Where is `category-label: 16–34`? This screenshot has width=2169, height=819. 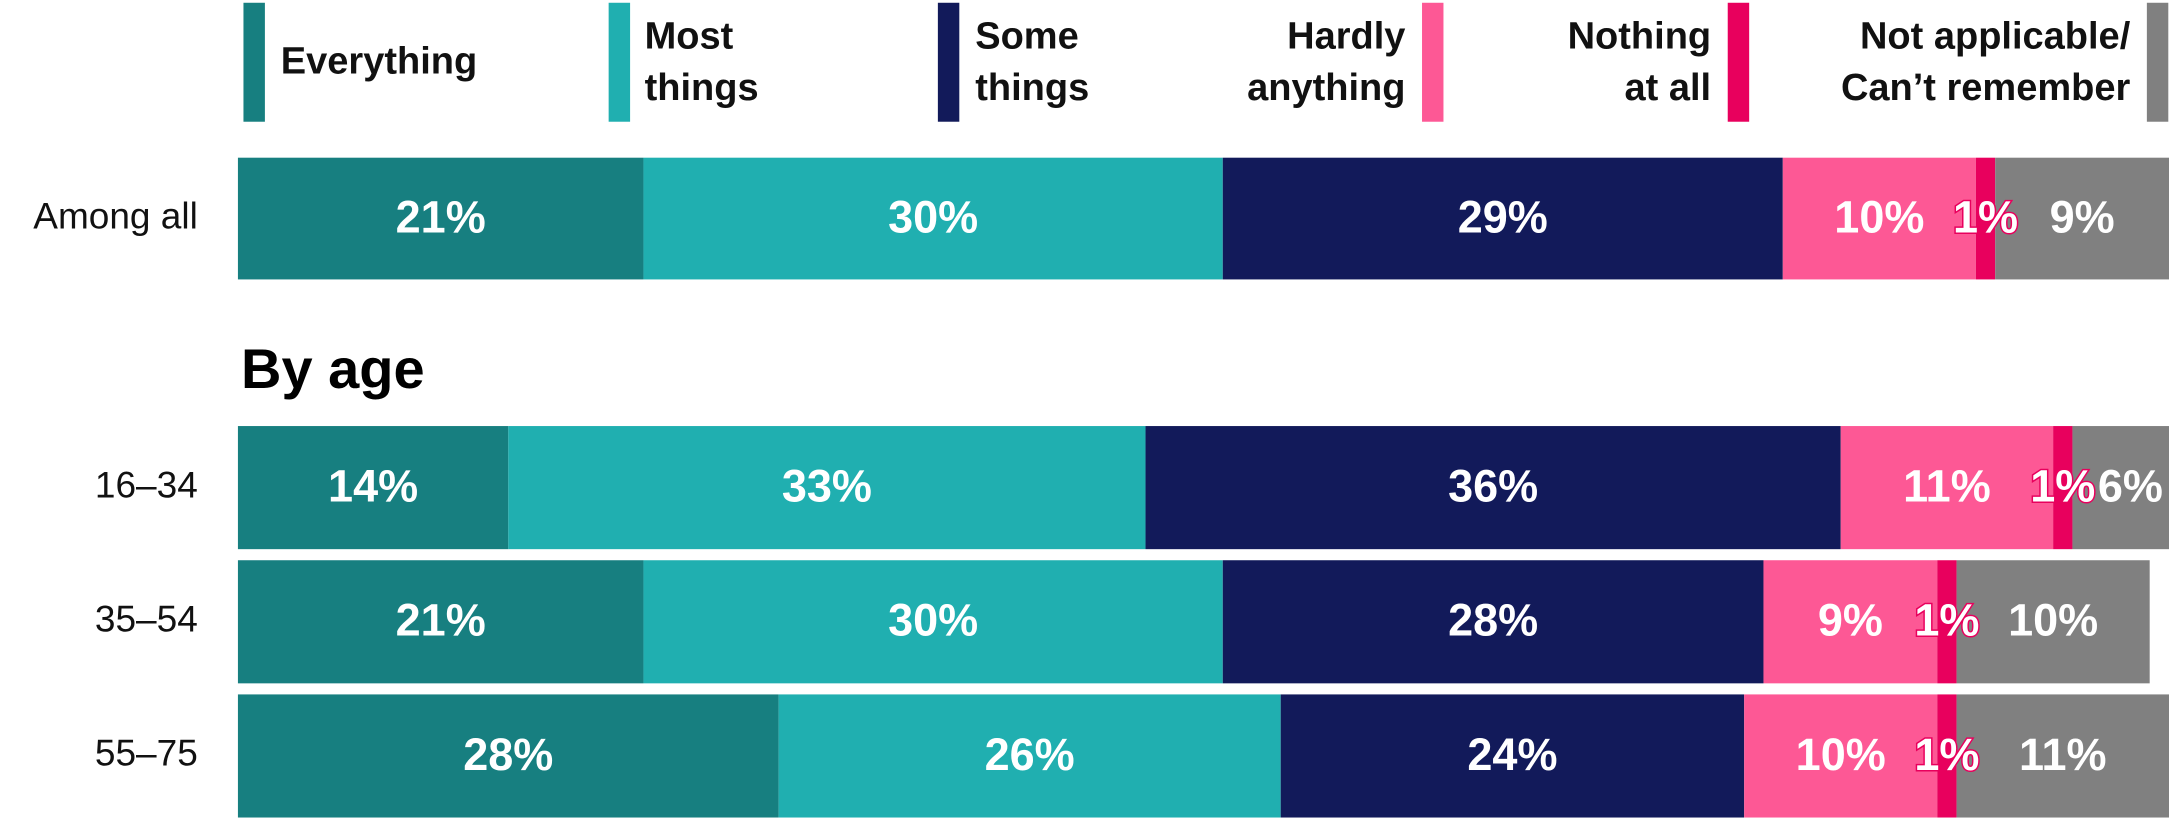 category-label: 16–34 is located at coordinates (146, 484).